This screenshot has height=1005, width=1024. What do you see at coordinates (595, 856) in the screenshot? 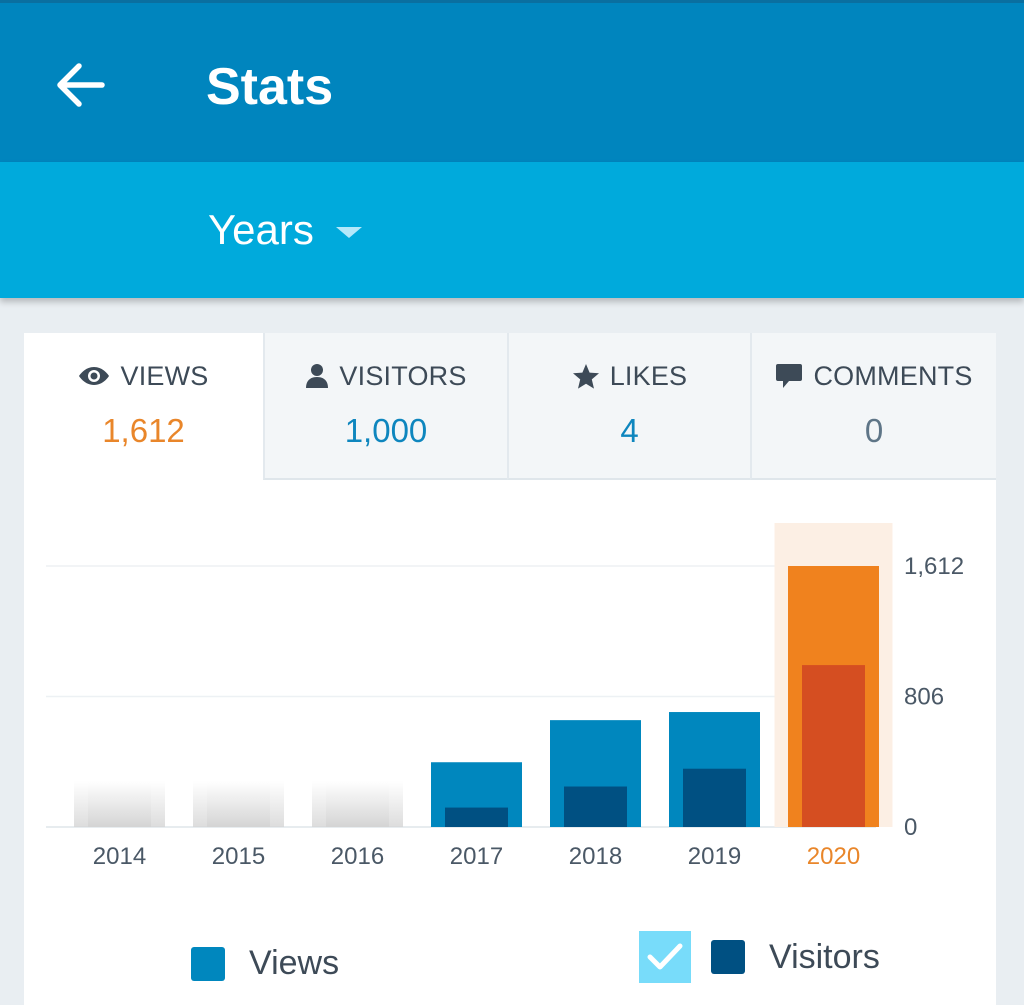
I see `x-tick-label: 2018` at bounding box center [595, 856].